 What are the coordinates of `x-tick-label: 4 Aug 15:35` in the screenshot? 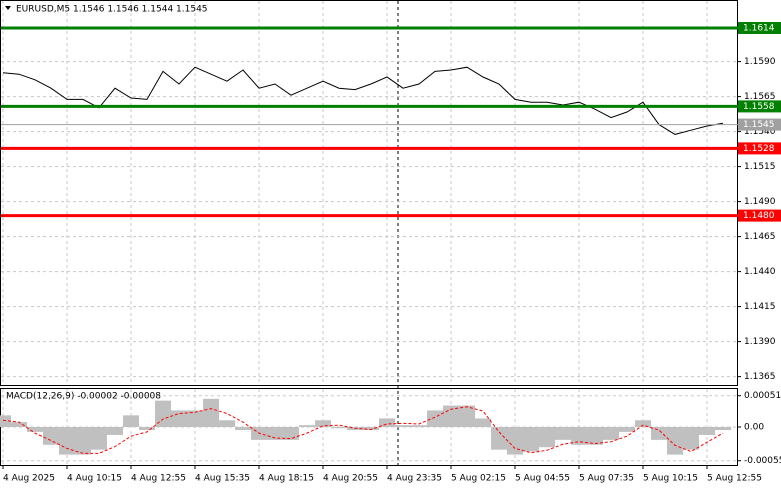 It's located at (222, 479).